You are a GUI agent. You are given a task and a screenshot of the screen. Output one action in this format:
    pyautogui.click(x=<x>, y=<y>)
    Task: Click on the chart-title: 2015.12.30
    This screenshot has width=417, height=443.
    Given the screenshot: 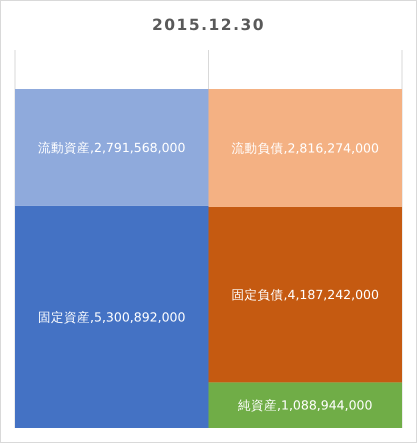 What is the action you would take?
    pyautogui.click(x=209, y=25)
    